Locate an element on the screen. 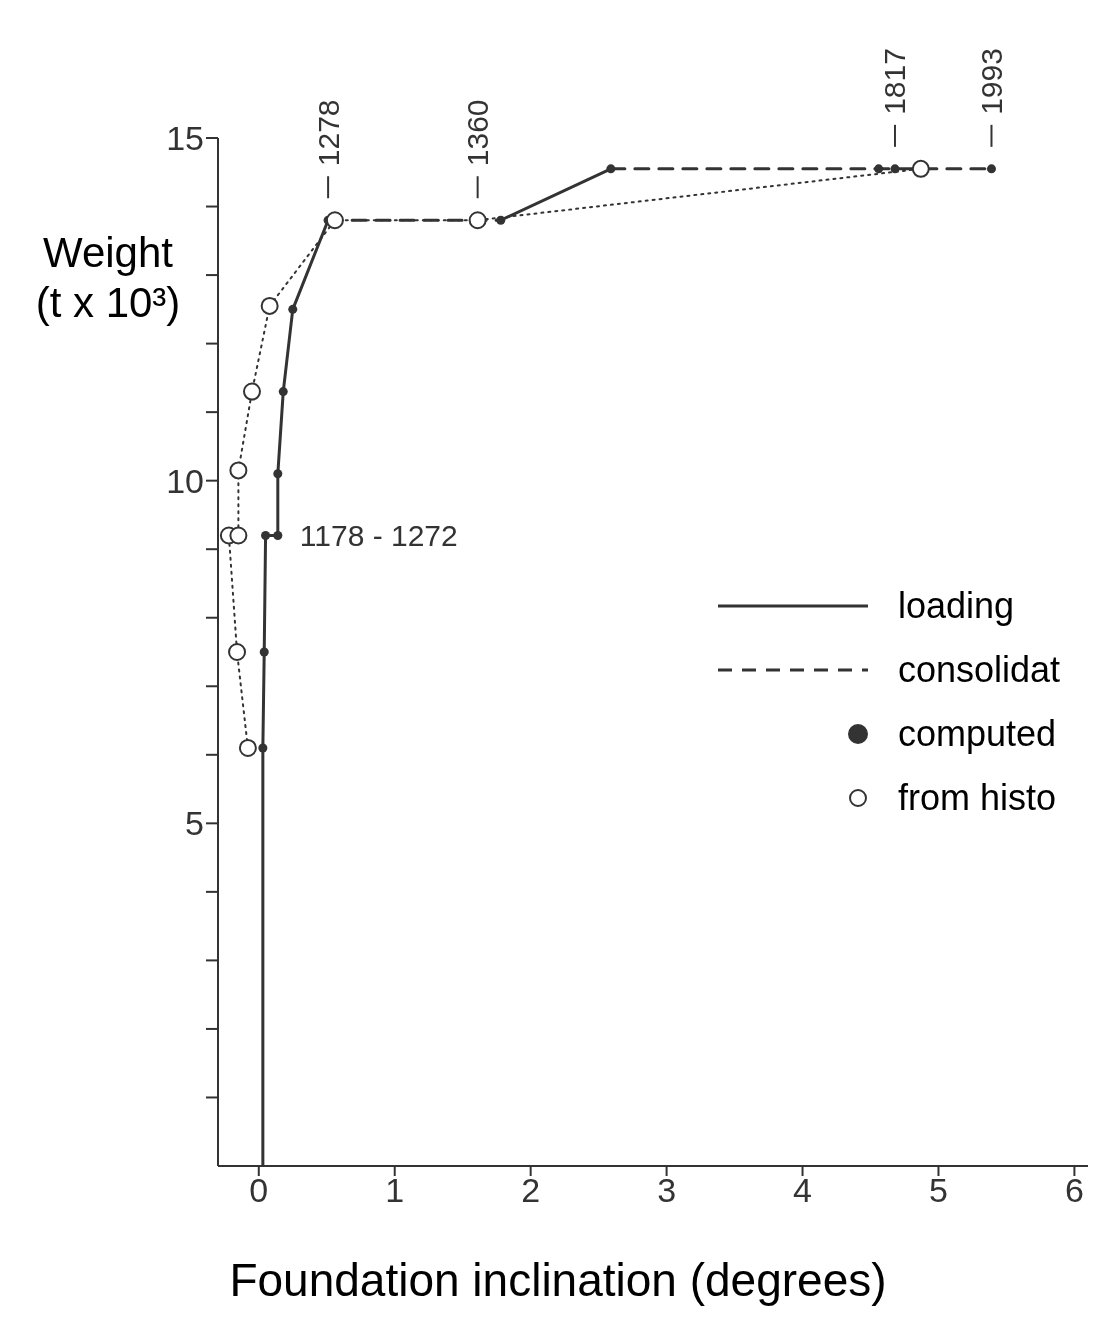 The image size is (1119, 1319). legend-label: computed is located at coordinates (977, 734).